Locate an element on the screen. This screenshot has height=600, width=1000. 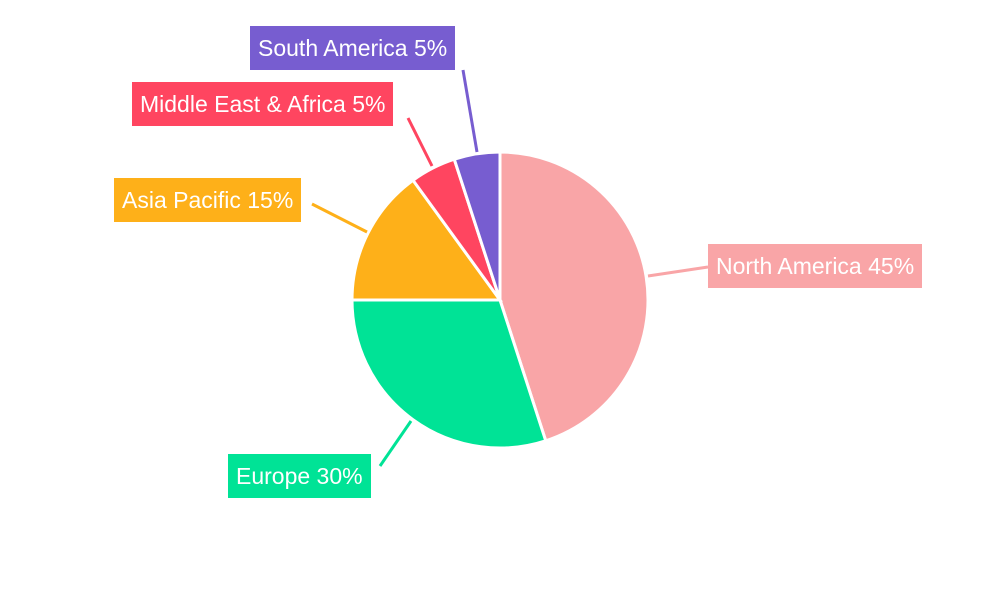
pie-slice-asia-pacific is located at coordinates (426, 240).